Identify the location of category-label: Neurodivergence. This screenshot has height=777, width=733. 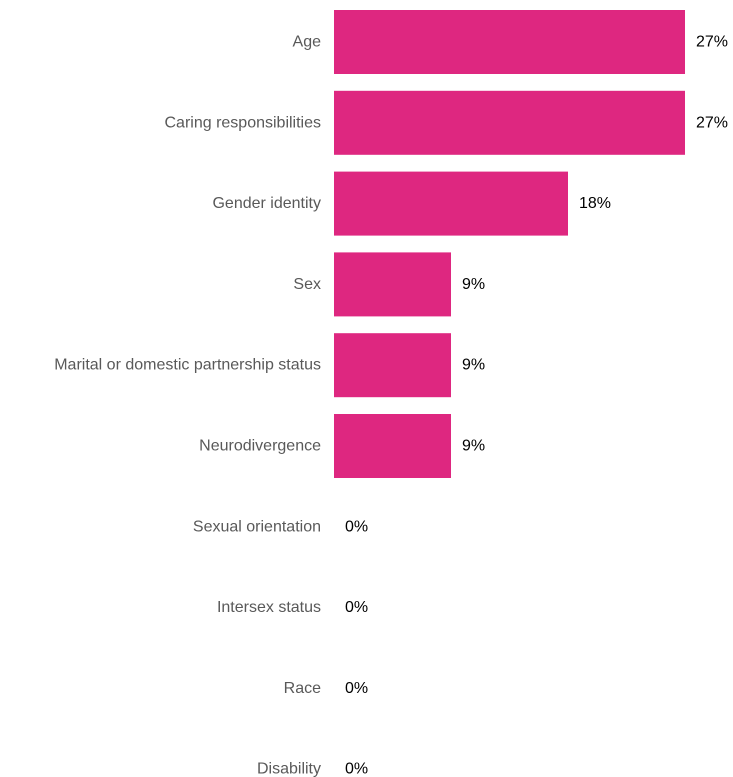
(260, 446).